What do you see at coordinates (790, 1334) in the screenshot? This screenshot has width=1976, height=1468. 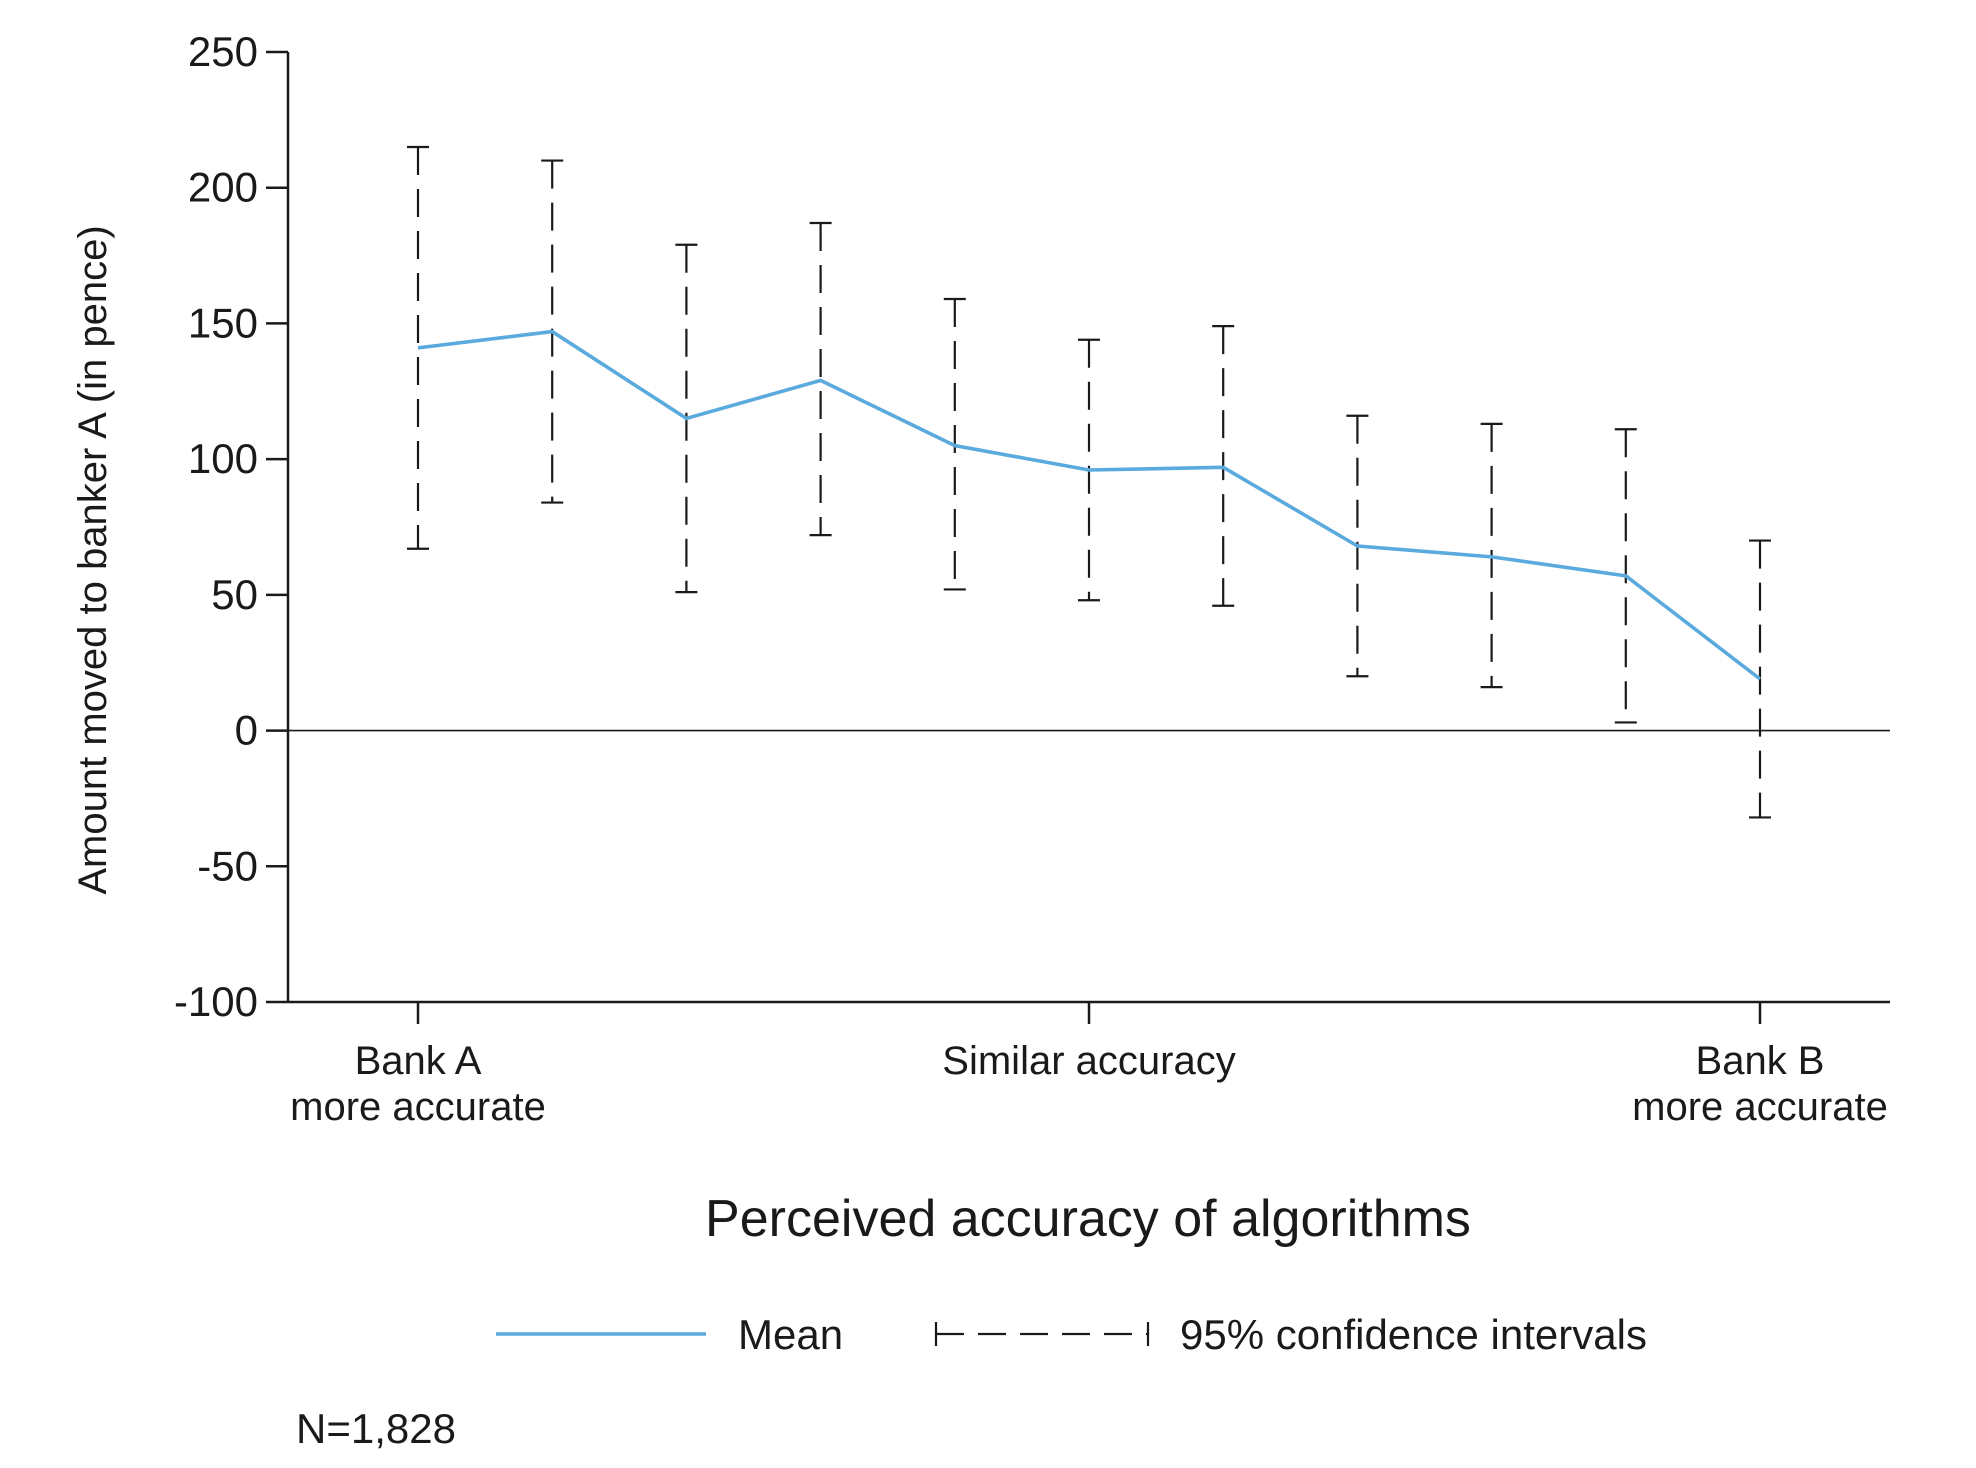 I see `legend-mean-label: Mean` at bounding box center [790, 1334].